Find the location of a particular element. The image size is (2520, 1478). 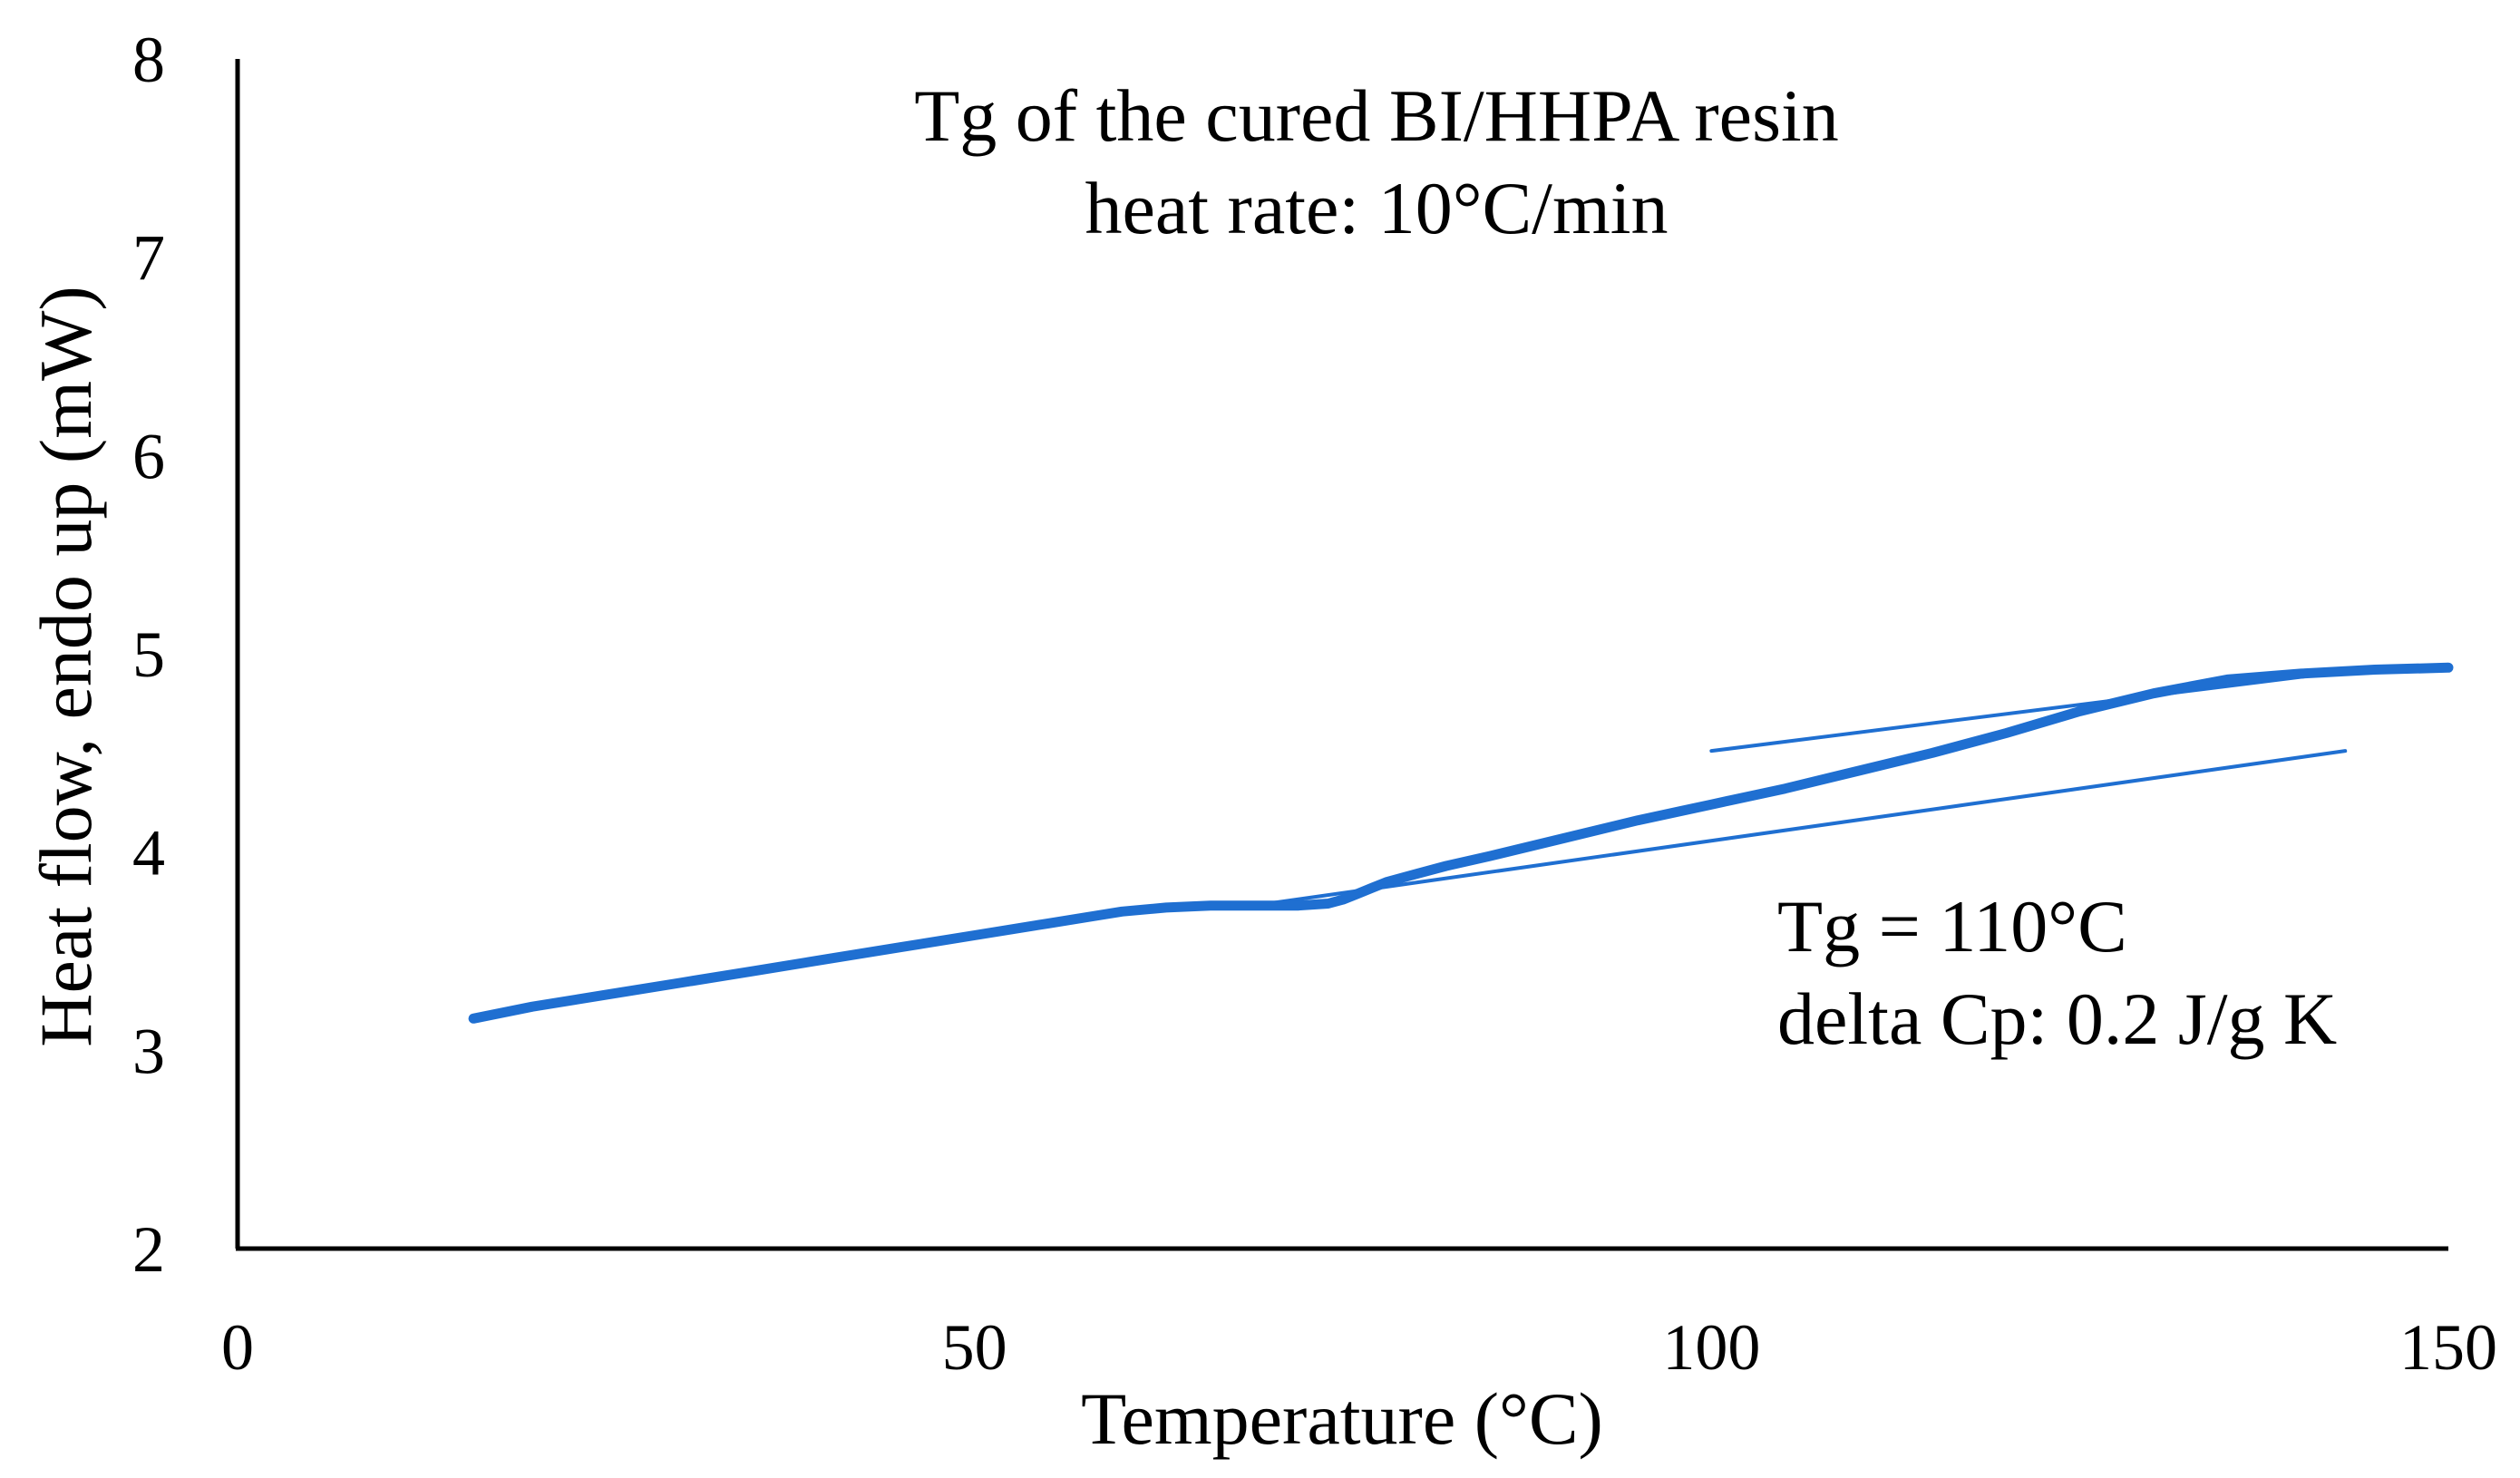

y-tick-label: 8 is located at coordinates (148, 60).